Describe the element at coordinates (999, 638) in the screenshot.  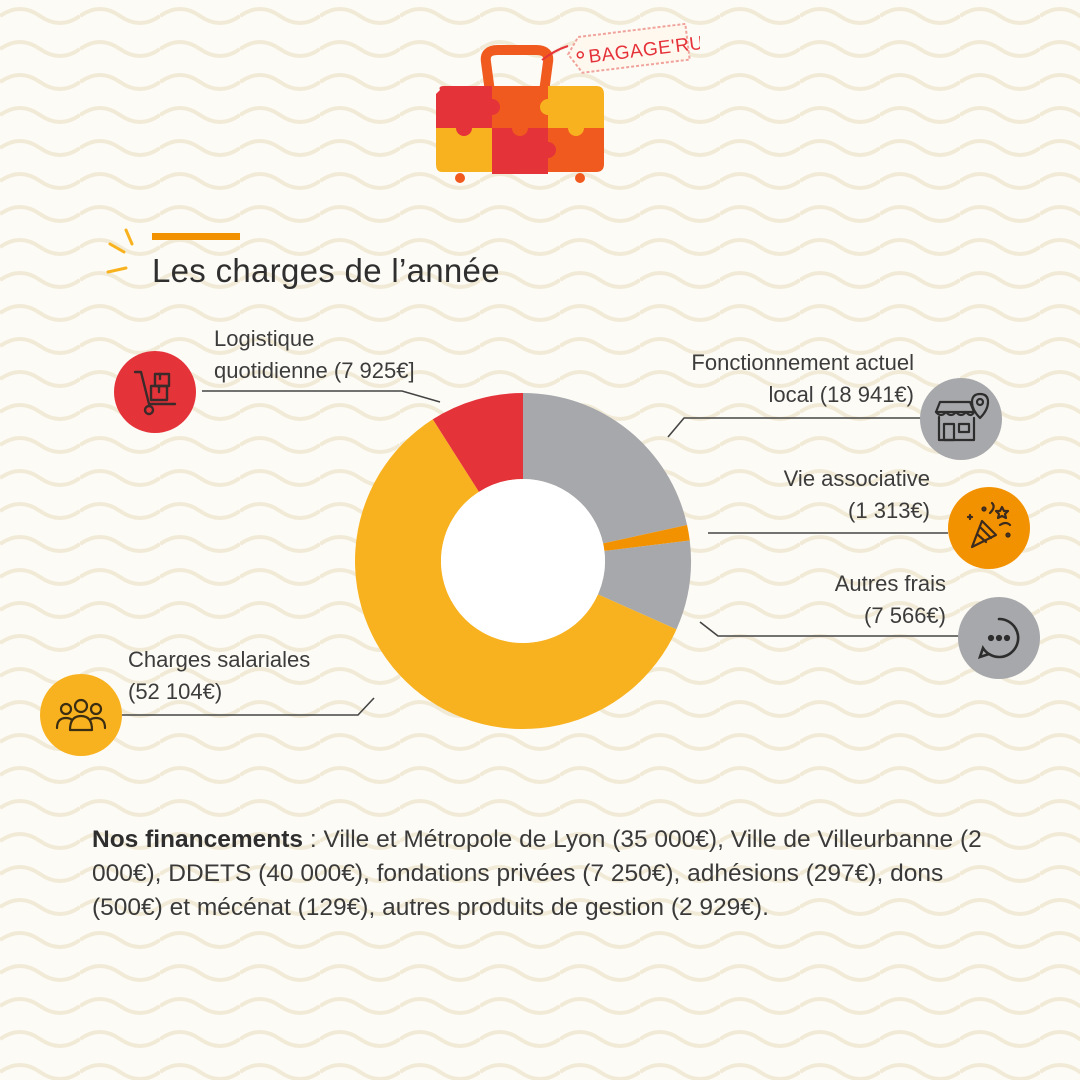
I see `more-dots-icon` at that location.